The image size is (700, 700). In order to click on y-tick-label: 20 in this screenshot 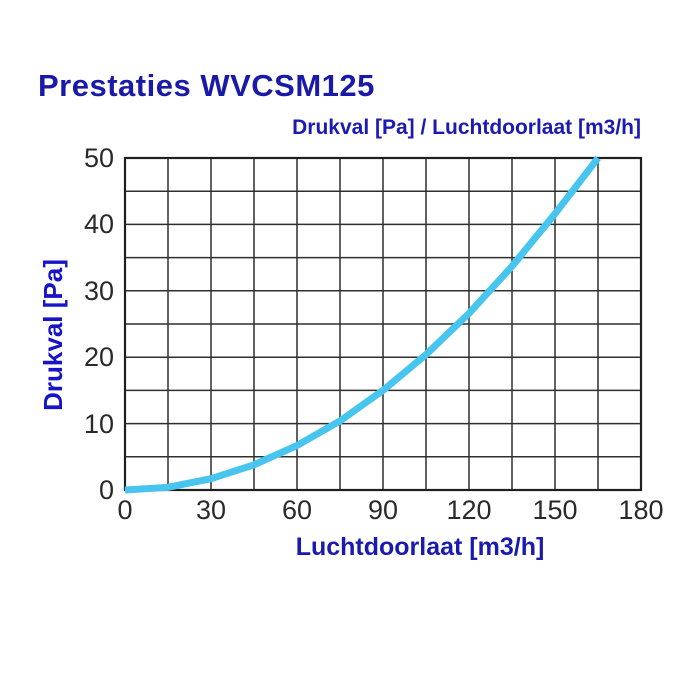, I will do `click(98, 357)`.